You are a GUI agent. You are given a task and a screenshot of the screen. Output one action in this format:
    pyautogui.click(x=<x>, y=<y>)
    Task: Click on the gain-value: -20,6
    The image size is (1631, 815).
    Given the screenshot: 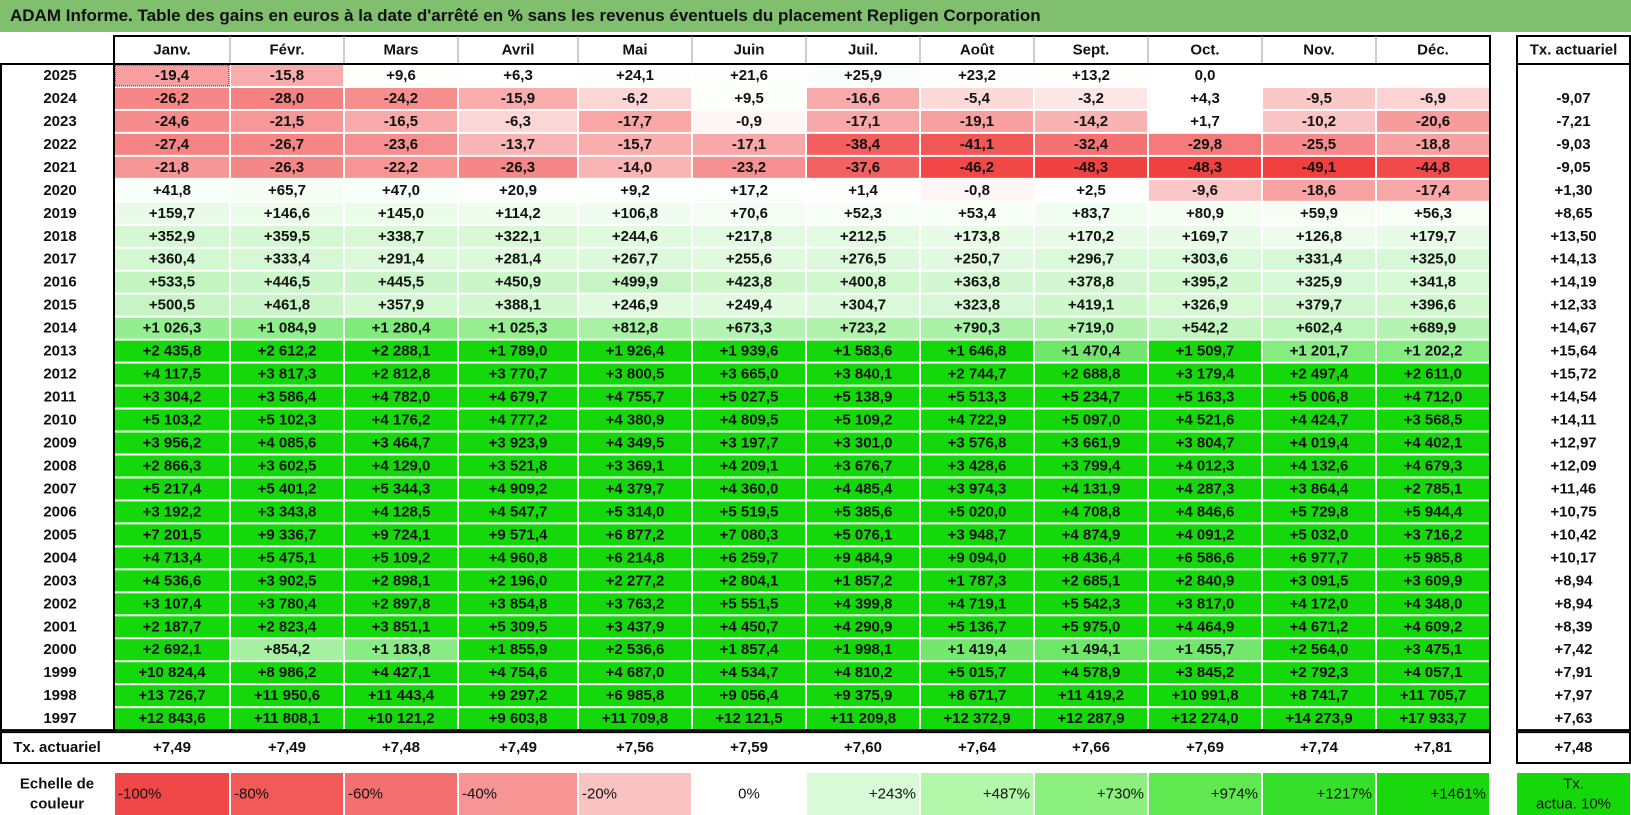 What is the action you would take?
    pyautogui.click(x=1433, y=121)
    